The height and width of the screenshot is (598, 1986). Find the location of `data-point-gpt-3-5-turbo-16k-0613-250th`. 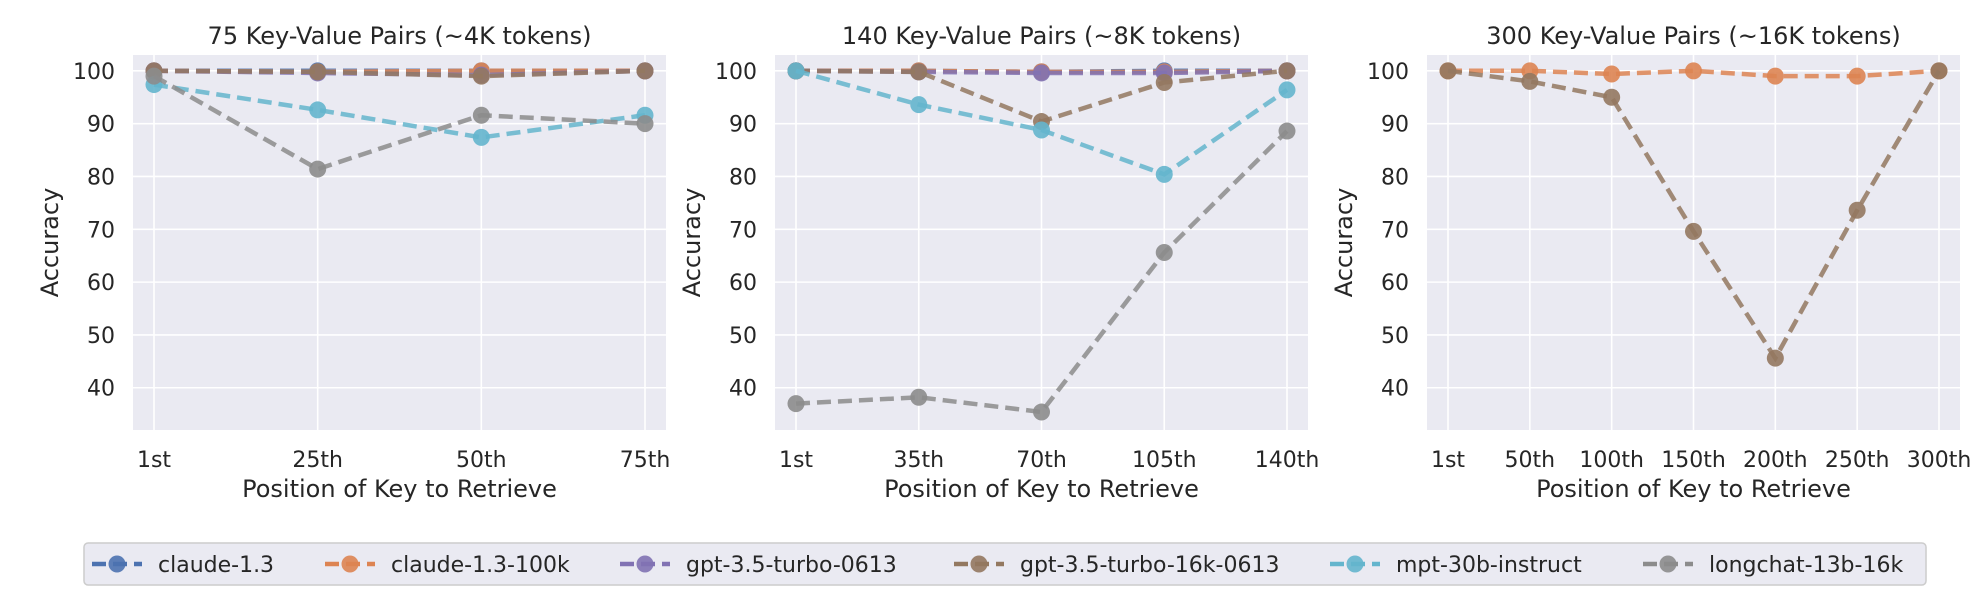

data-point-gpt-3-5-turbo-16k-0613-250th is located at coordinates (1857, 210).